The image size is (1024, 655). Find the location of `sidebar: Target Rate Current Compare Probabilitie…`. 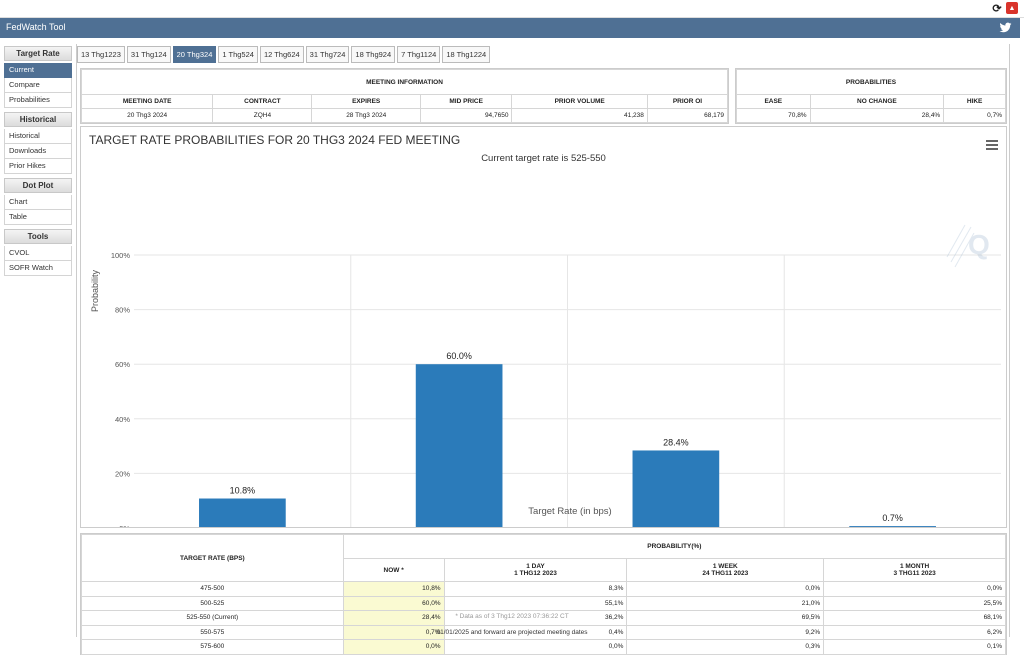

sidebar: Target Rate Current Compare Probabilitie… is located at coordinates (38, 163).